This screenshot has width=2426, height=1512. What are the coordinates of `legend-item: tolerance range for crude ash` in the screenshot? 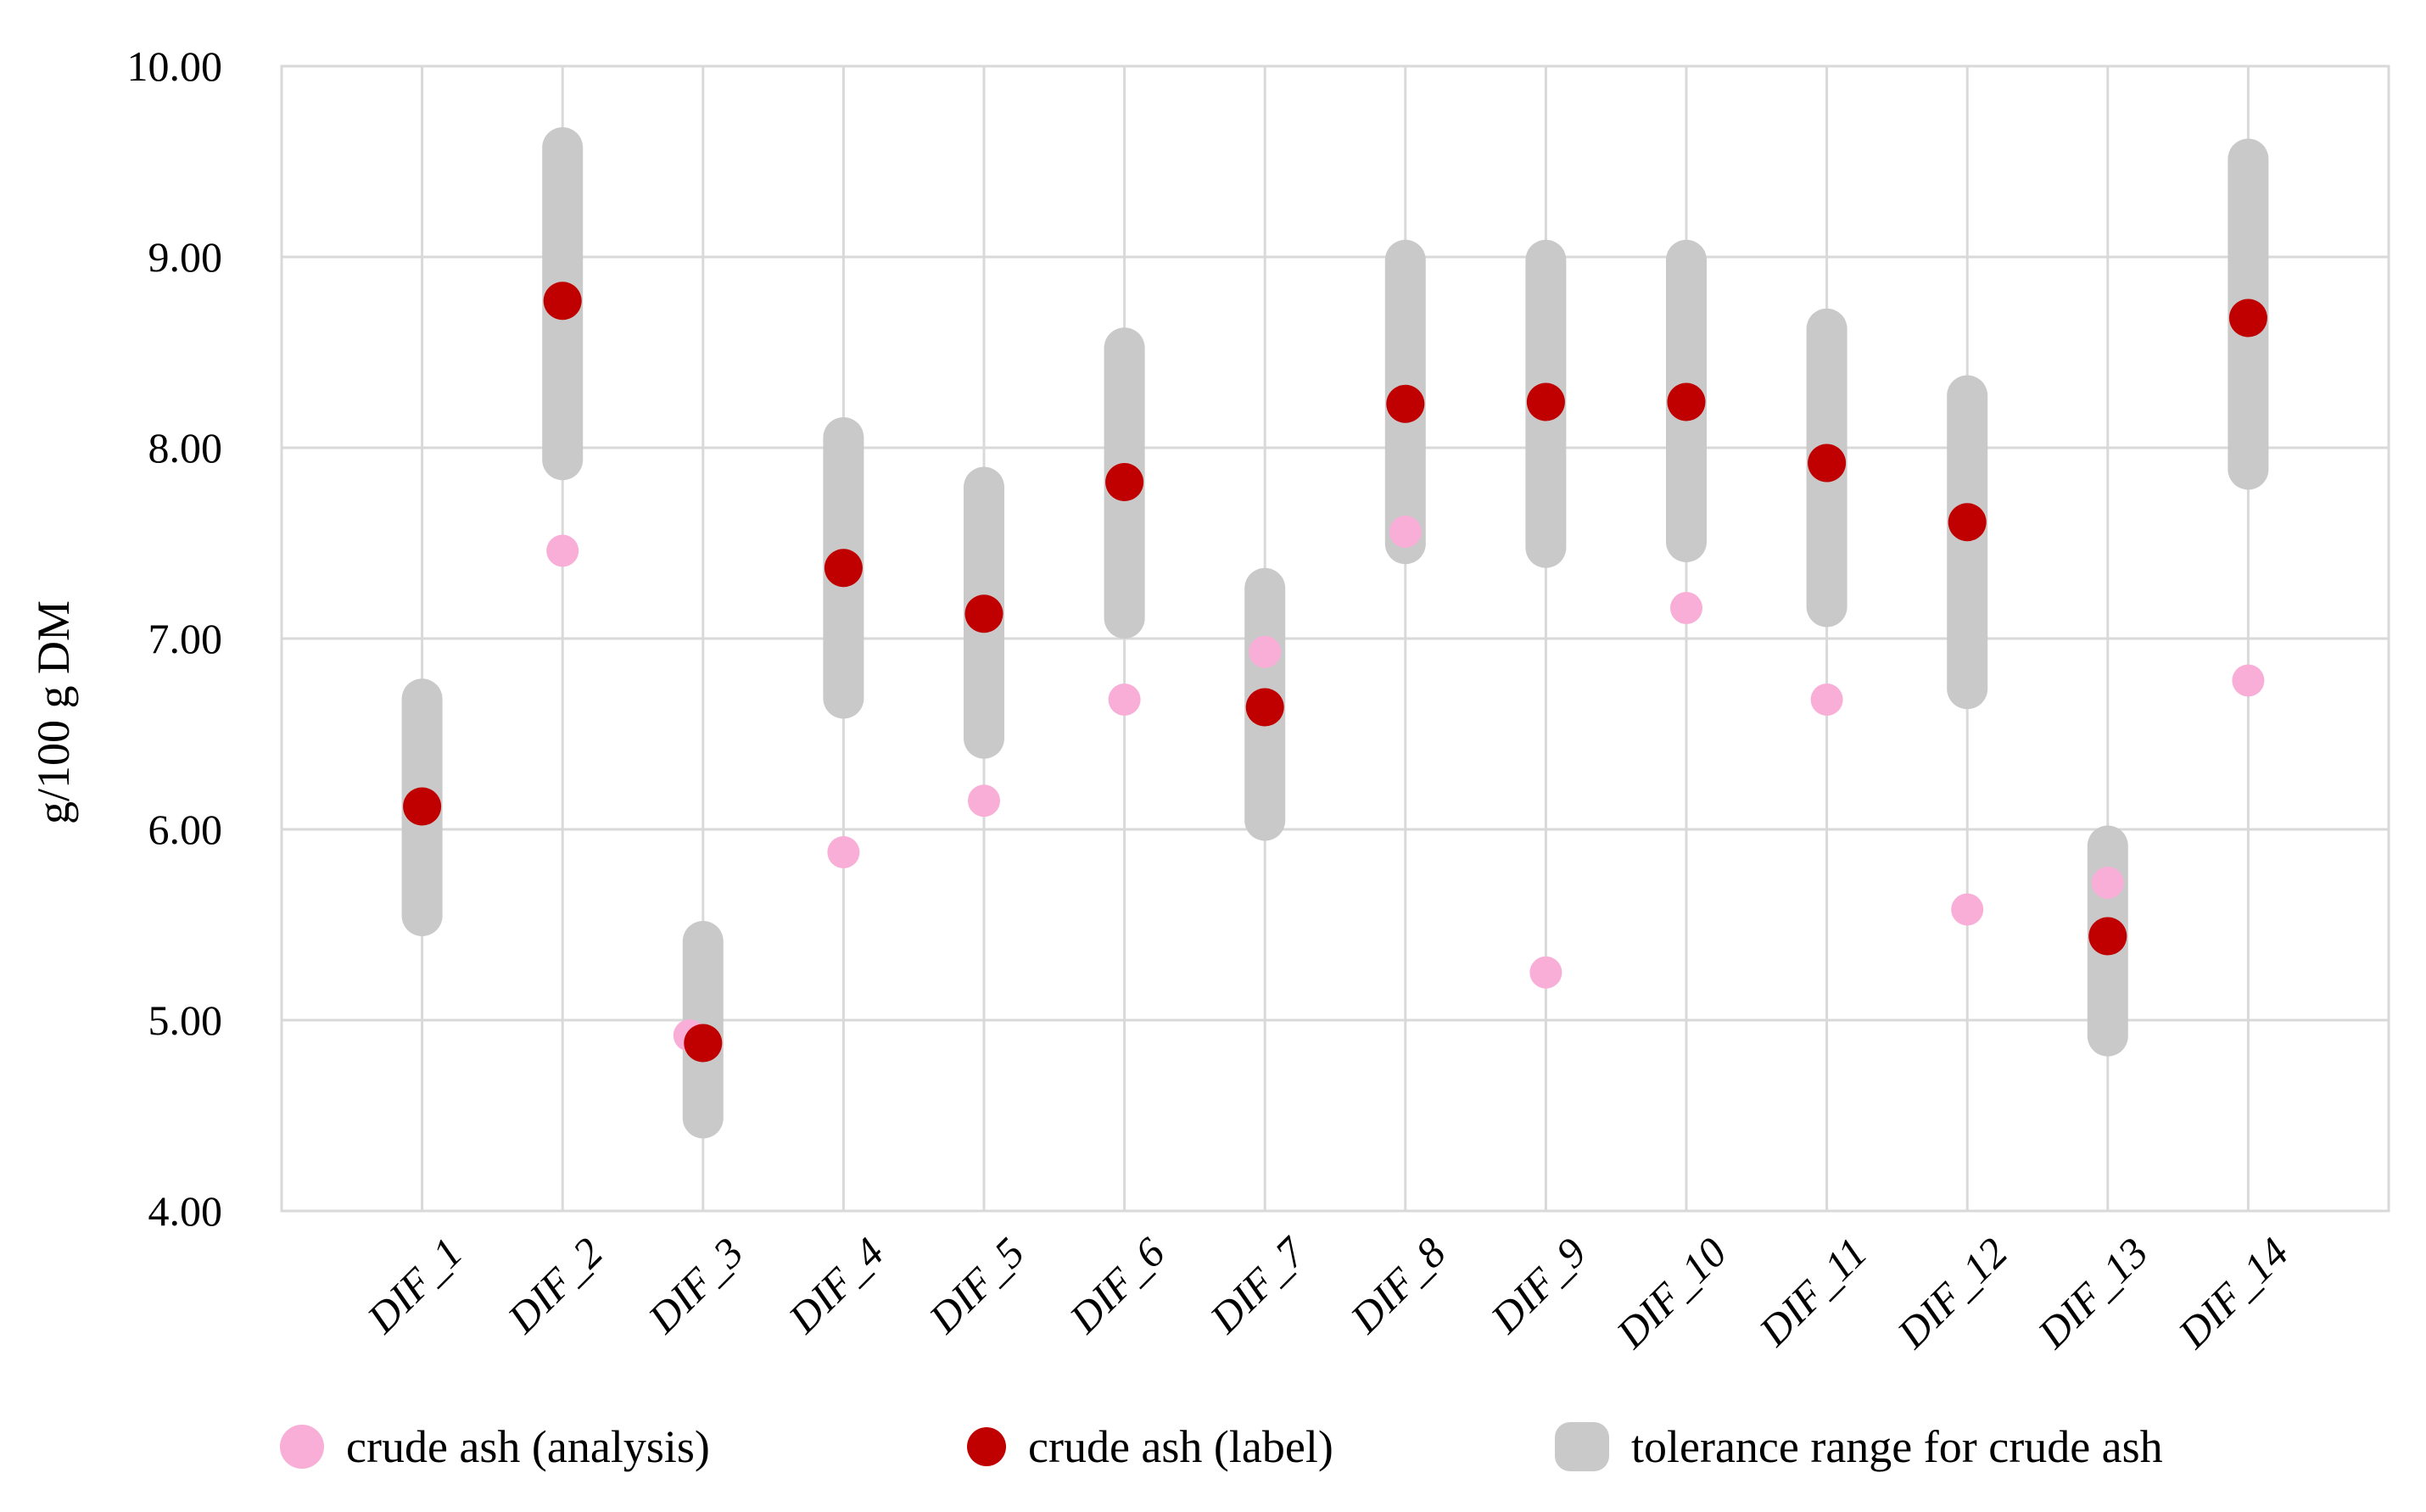 It's located at (1859, 1446).